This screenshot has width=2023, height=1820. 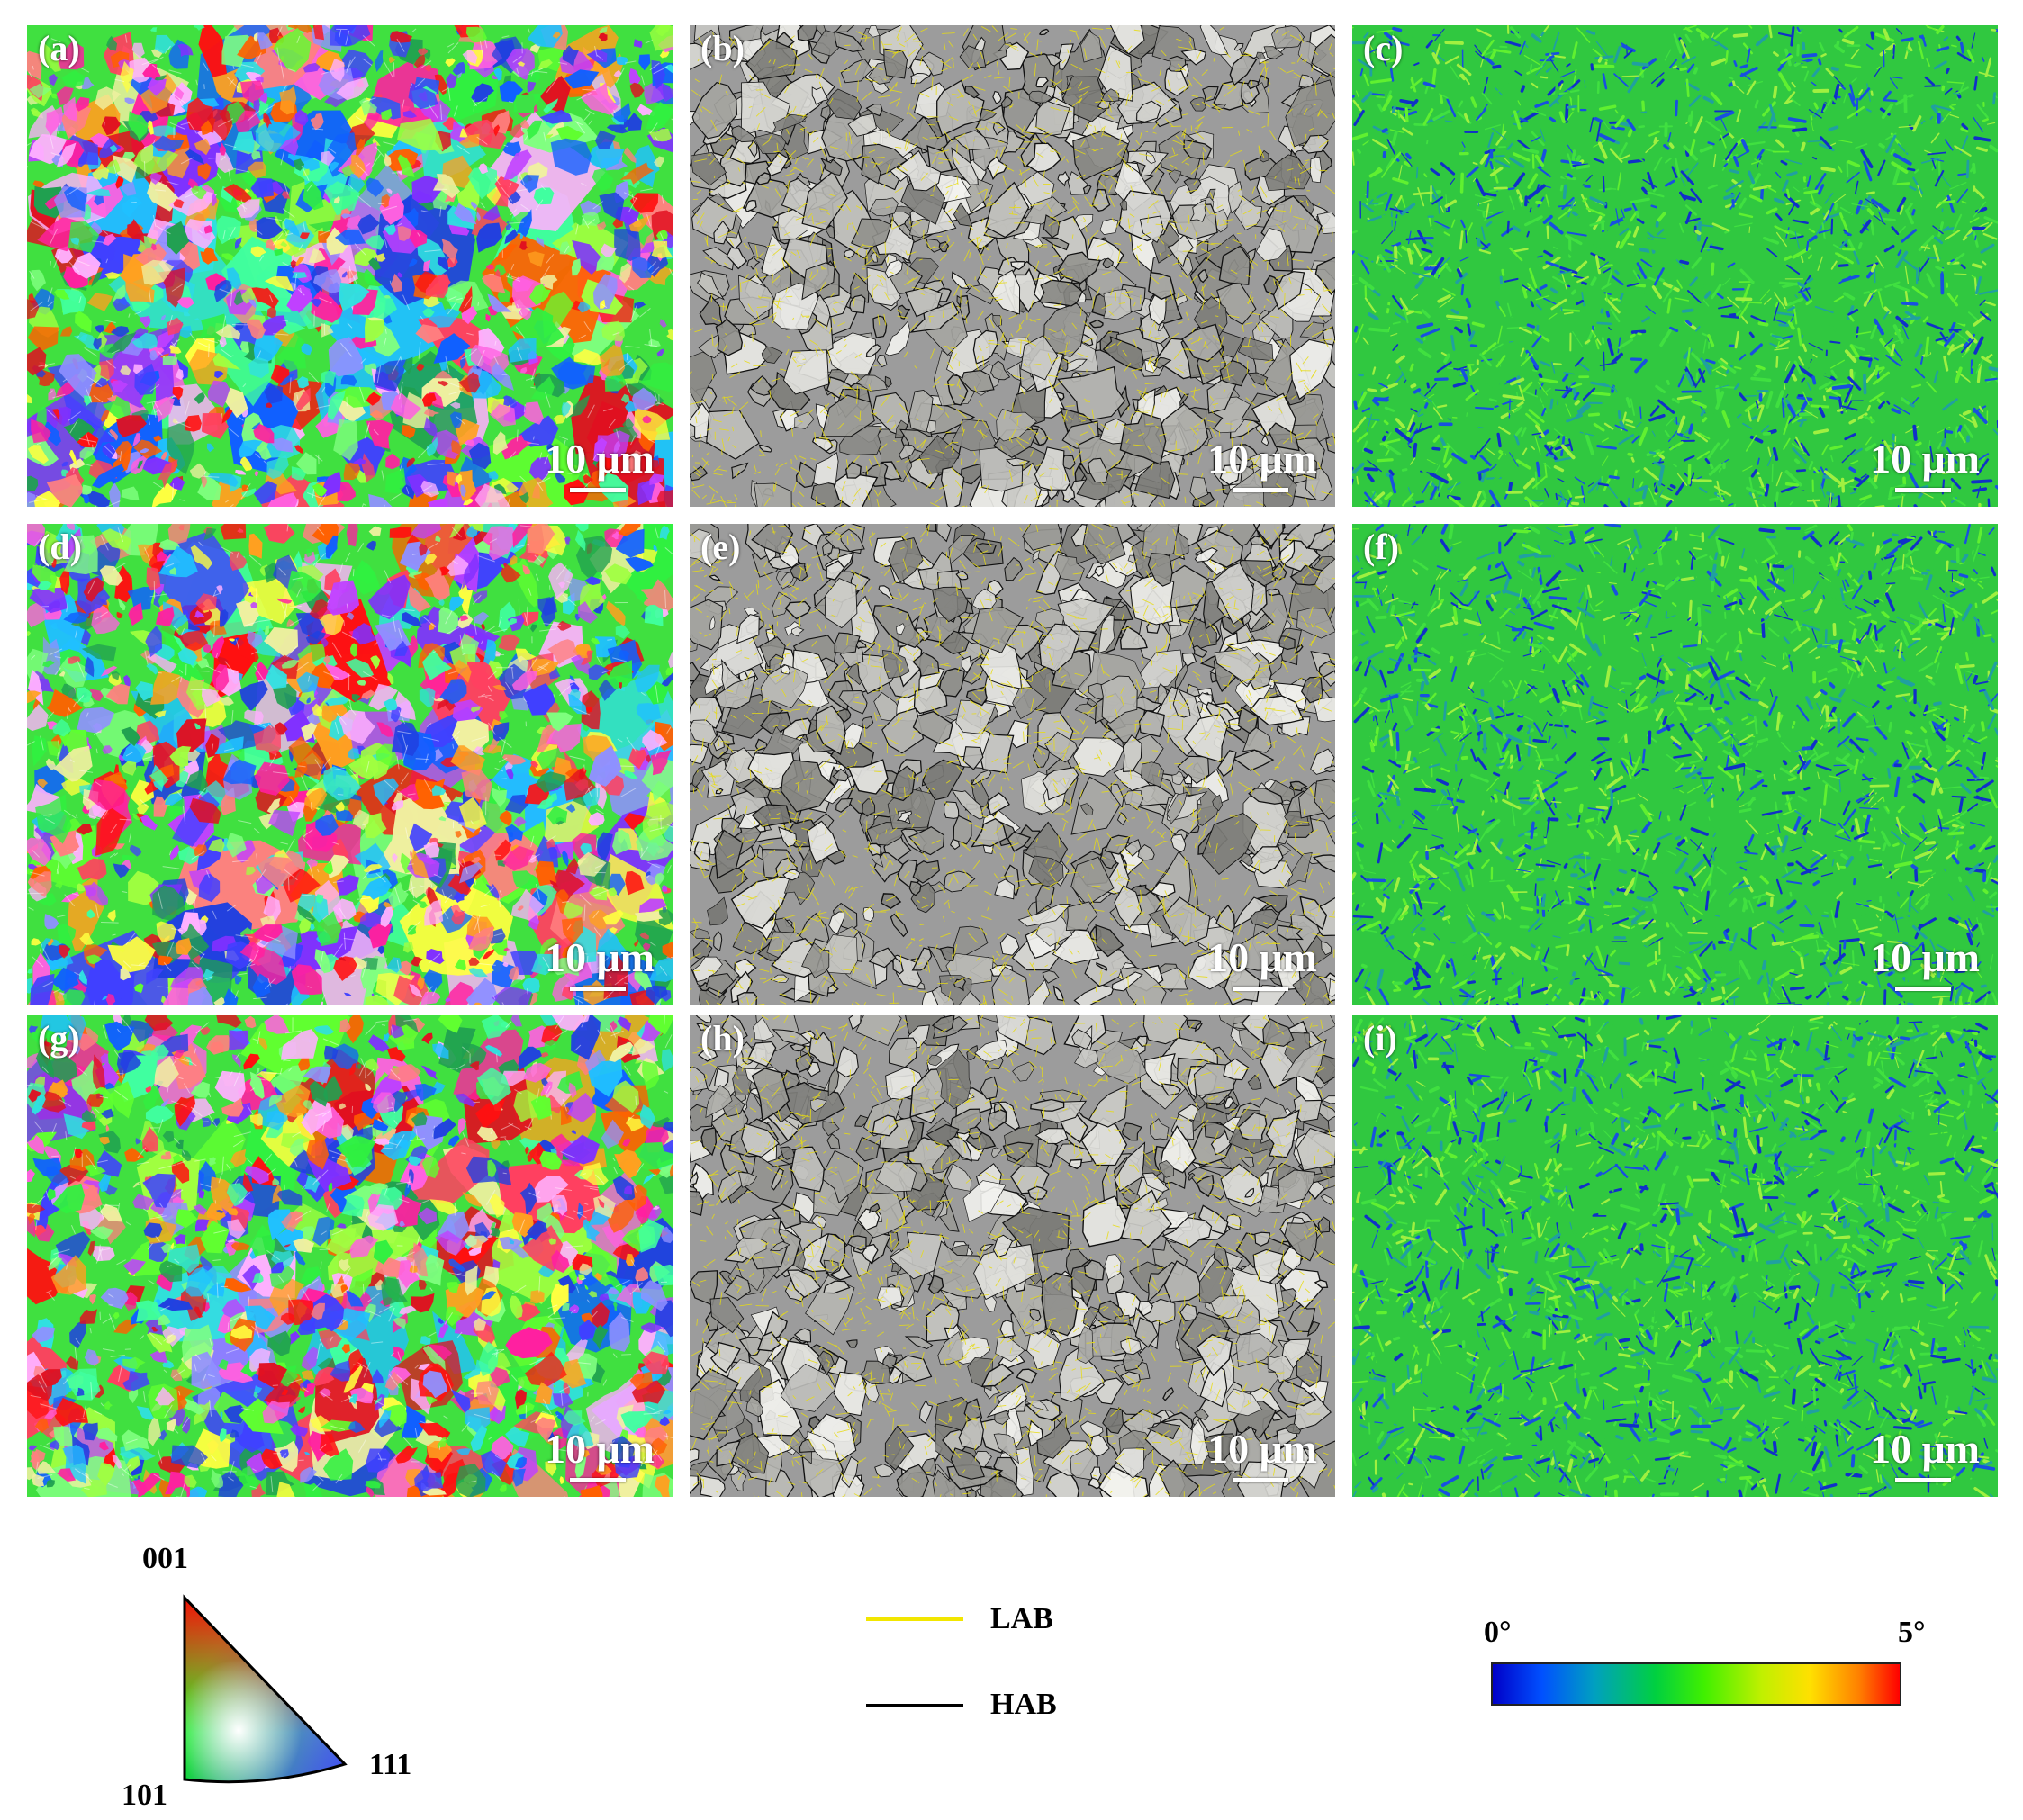 What do you see at coordinates (1023, 1704) in the screenshot?
I see `hab-label: HAB` at bounding box center [1023, 1704].